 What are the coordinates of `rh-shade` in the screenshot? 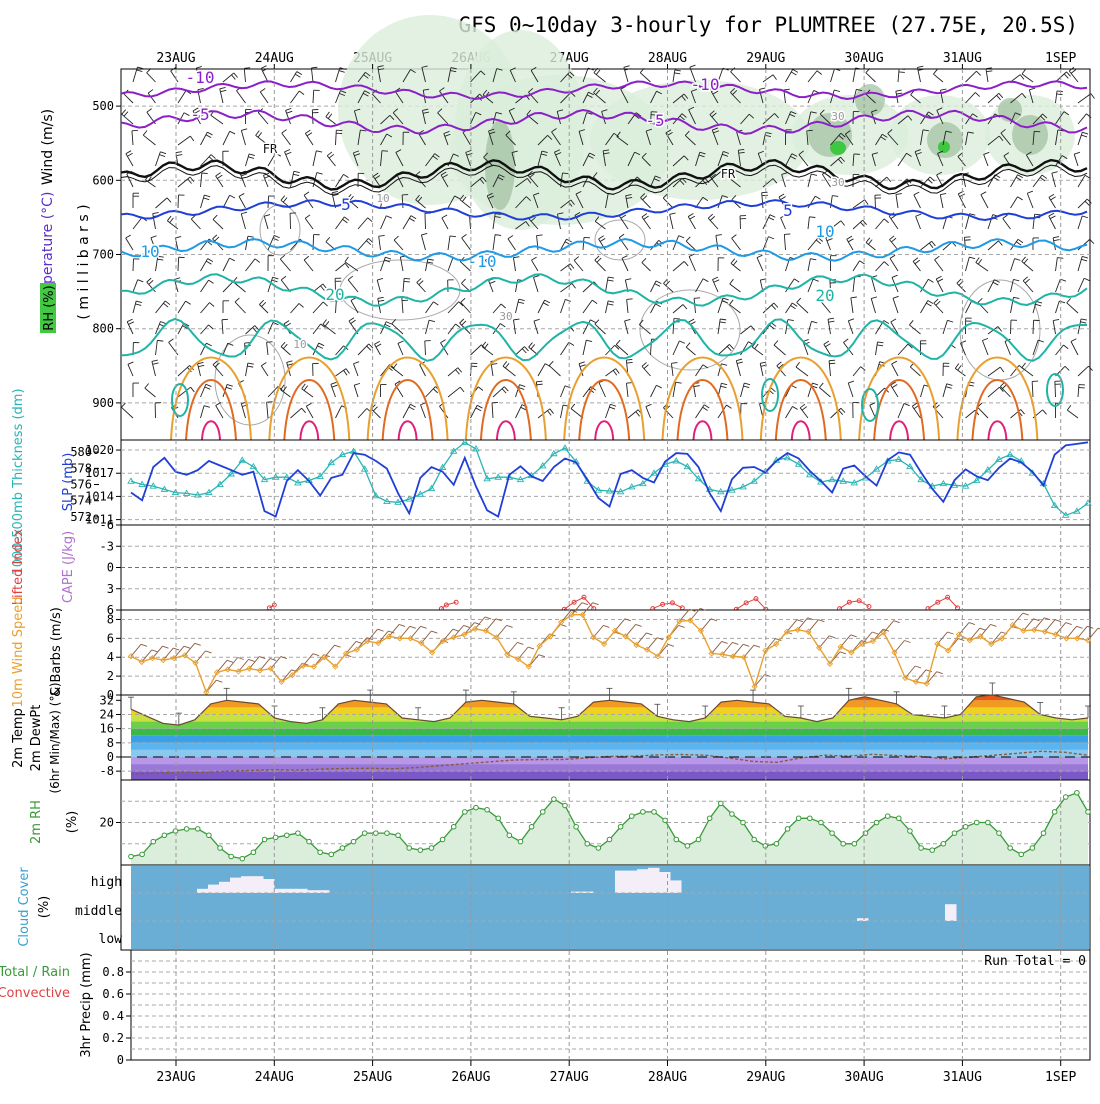 It's located at (700, 140).